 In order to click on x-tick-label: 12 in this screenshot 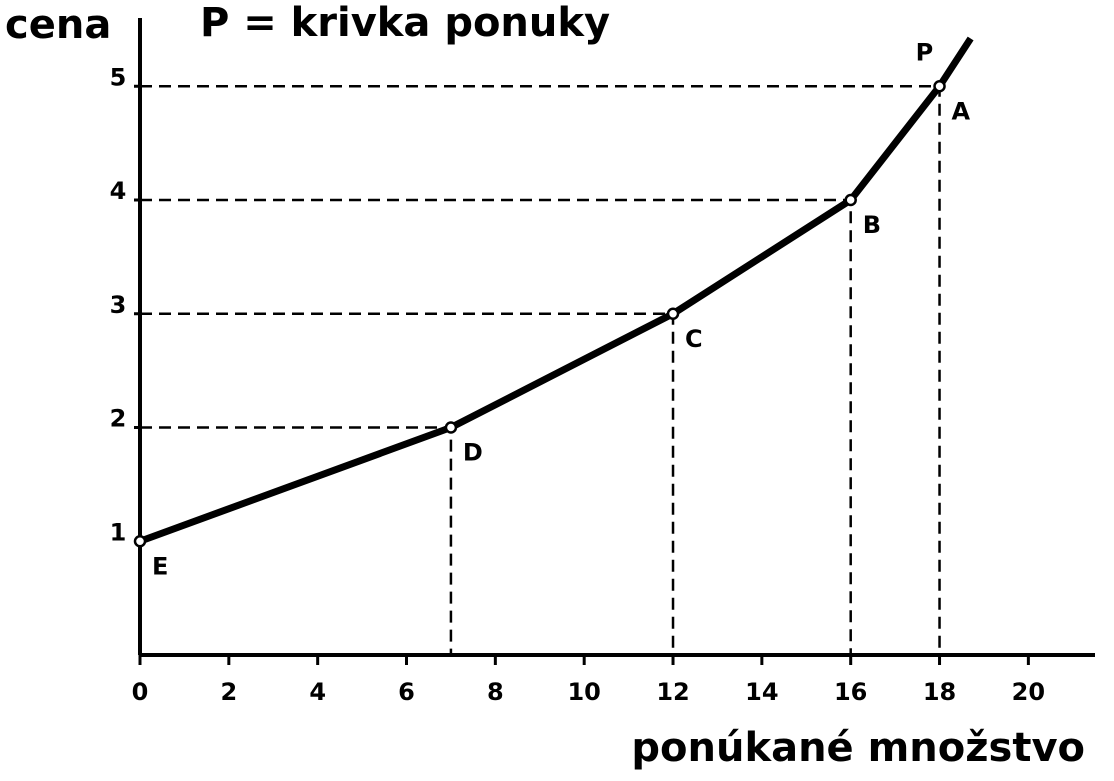, I will do `click(672, 692)`.